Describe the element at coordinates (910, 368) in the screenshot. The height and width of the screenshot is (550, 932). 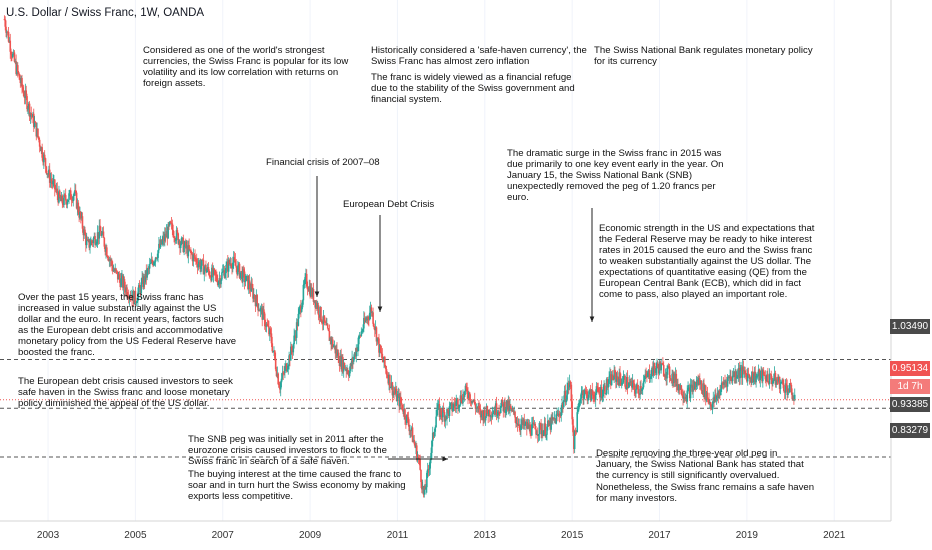
I see `price-label-current: 0.95134` at that location.